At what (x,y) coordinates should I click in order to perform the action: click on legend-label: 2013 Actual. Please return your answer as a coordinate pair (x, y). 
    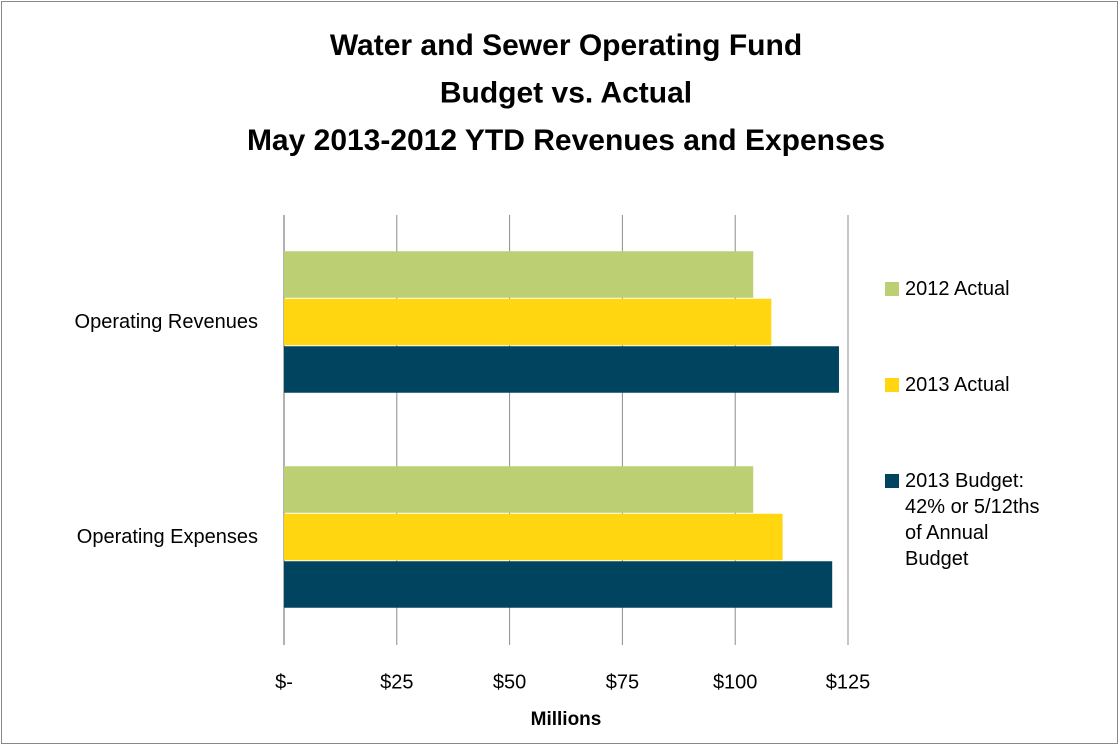
    Looking at the image, I should click on (957, 385).